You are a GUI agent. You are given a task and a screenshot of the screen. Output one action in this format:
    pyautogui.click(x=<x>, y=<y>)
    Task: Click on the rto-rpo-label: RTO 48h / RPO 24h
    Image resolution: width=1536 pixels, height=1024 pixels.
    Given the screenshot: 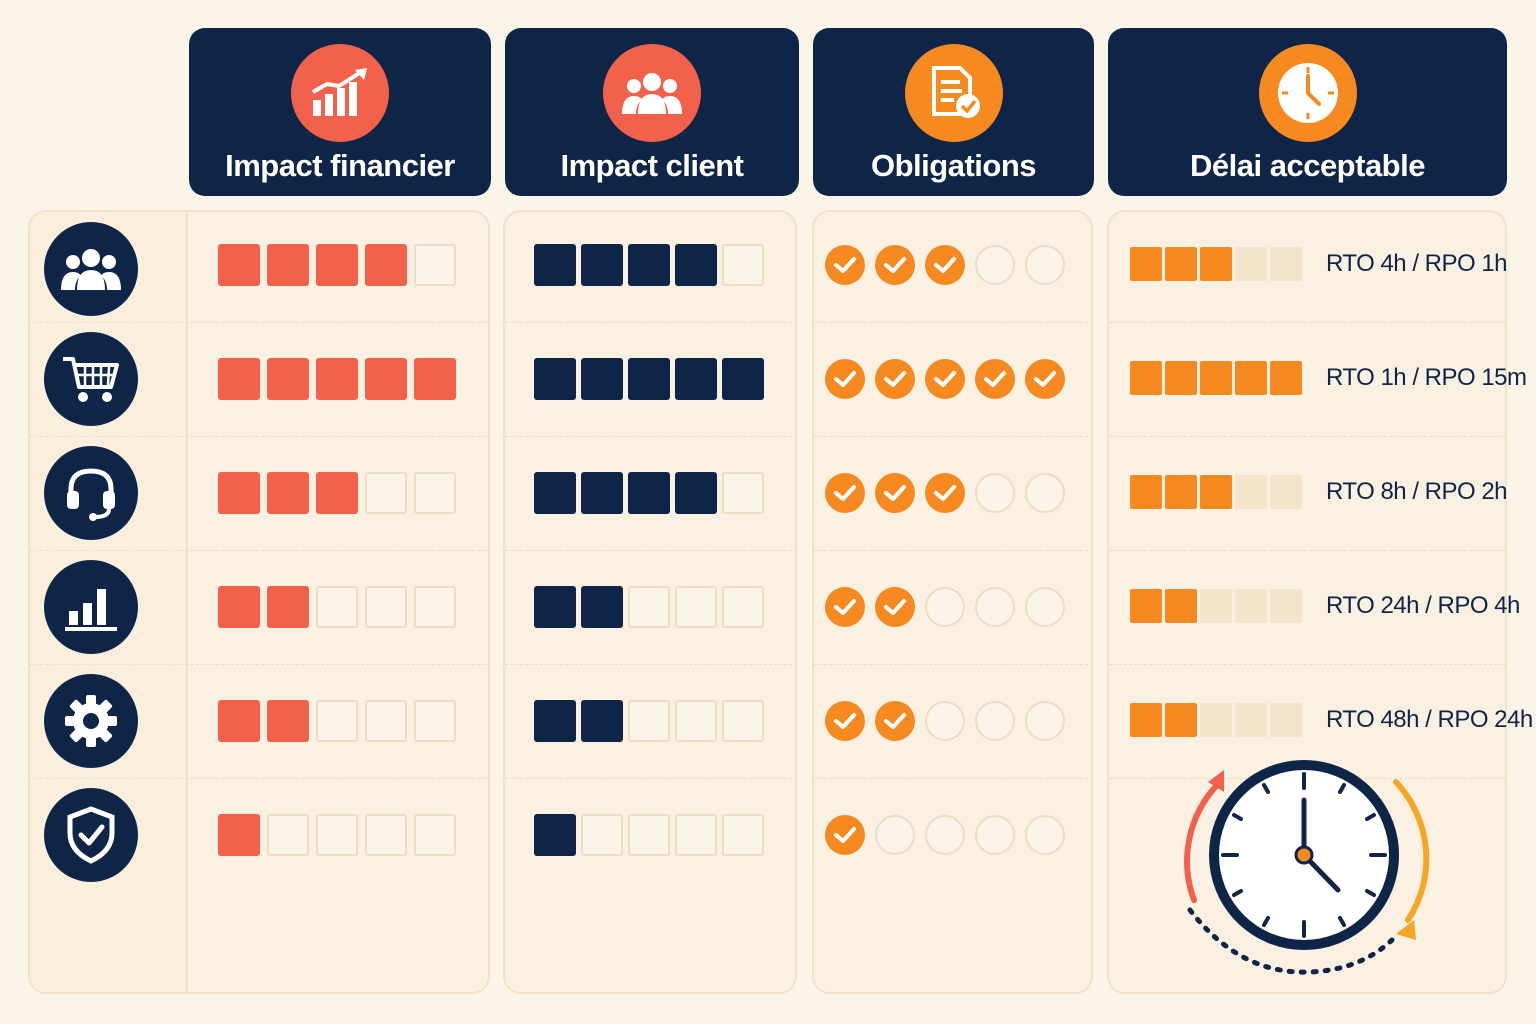 What is the action you would take?
    pyautogui.click(x=1429, y=719)
    